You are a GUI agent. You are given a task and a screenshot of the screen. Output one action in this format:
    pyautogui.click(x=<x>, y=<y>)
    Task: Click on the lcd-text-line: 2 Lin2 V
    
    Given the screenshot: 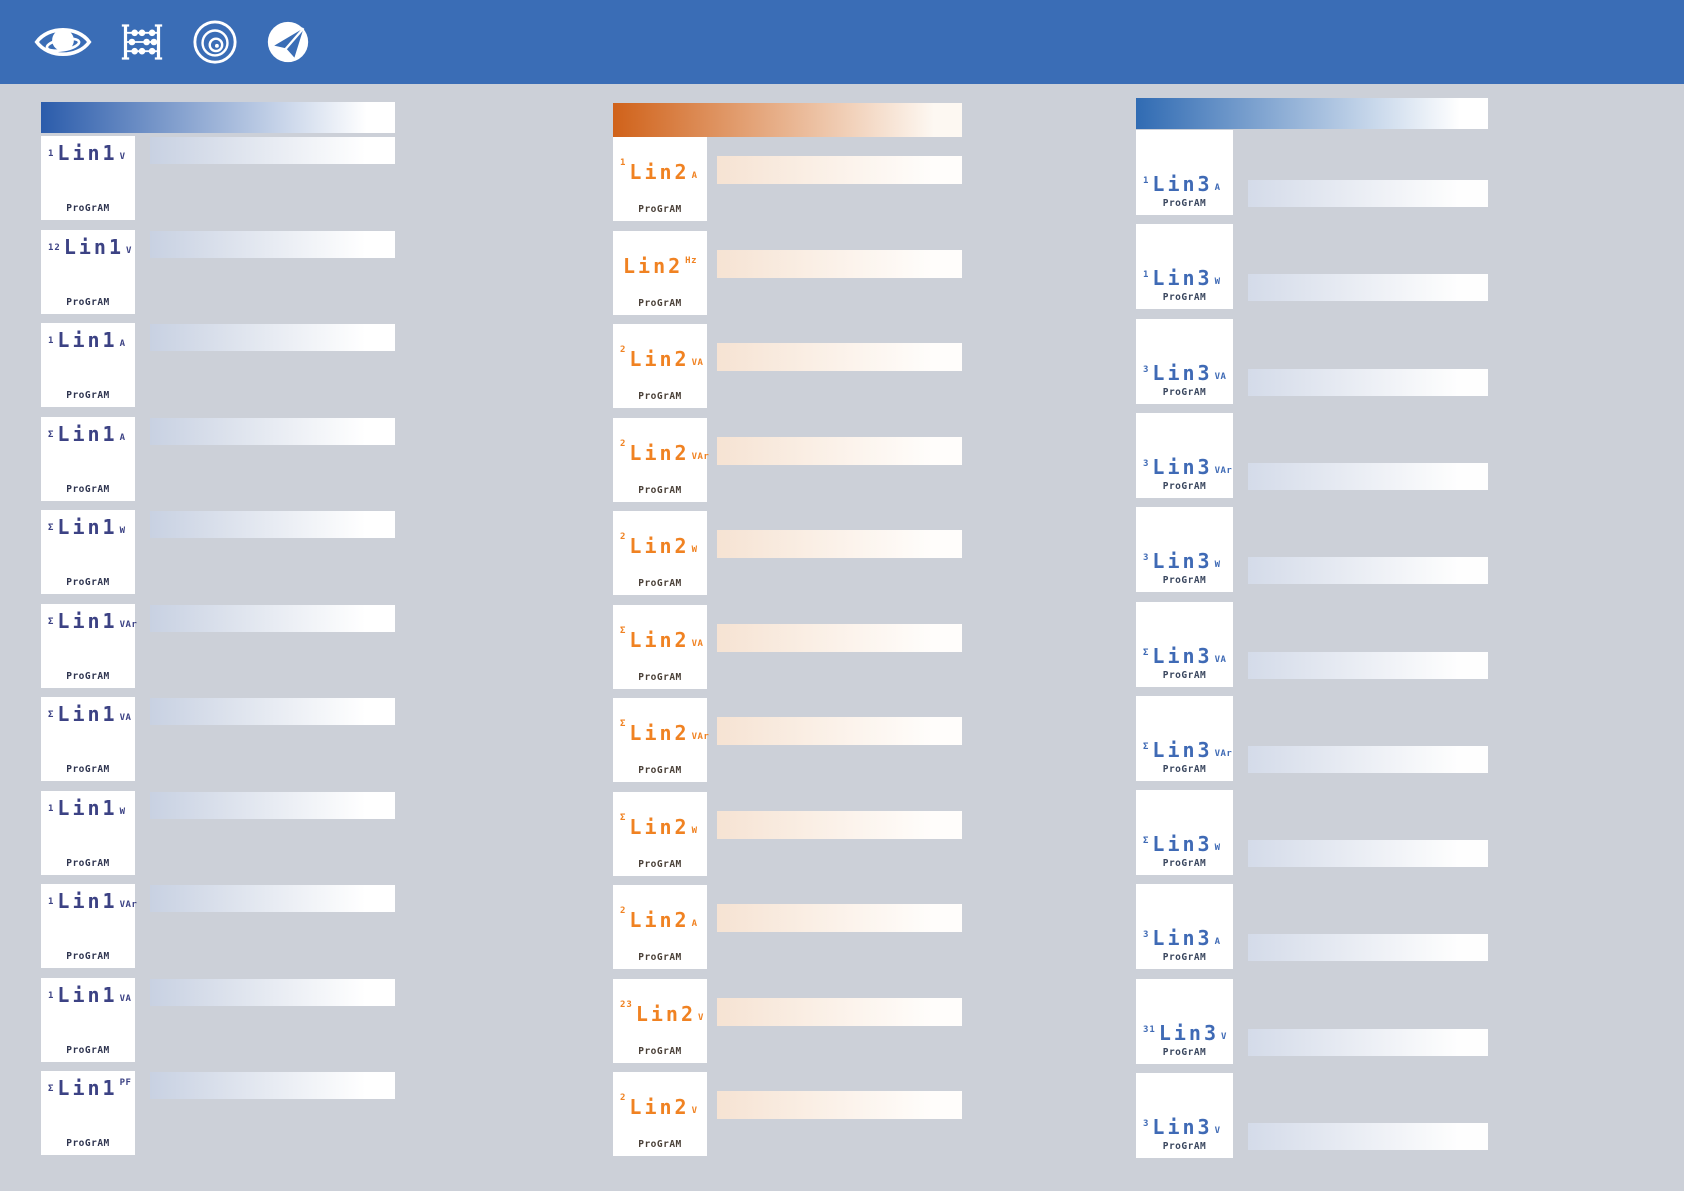 What is the action you would take?
    pyautogui.click(x=659, y=1106)
    